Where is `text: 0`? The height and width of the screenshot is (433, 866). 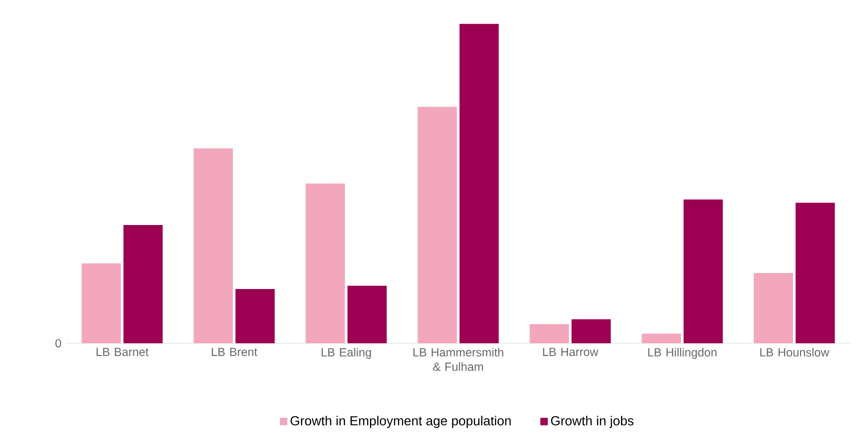 text: 0 is located at coordinates (58, 343).